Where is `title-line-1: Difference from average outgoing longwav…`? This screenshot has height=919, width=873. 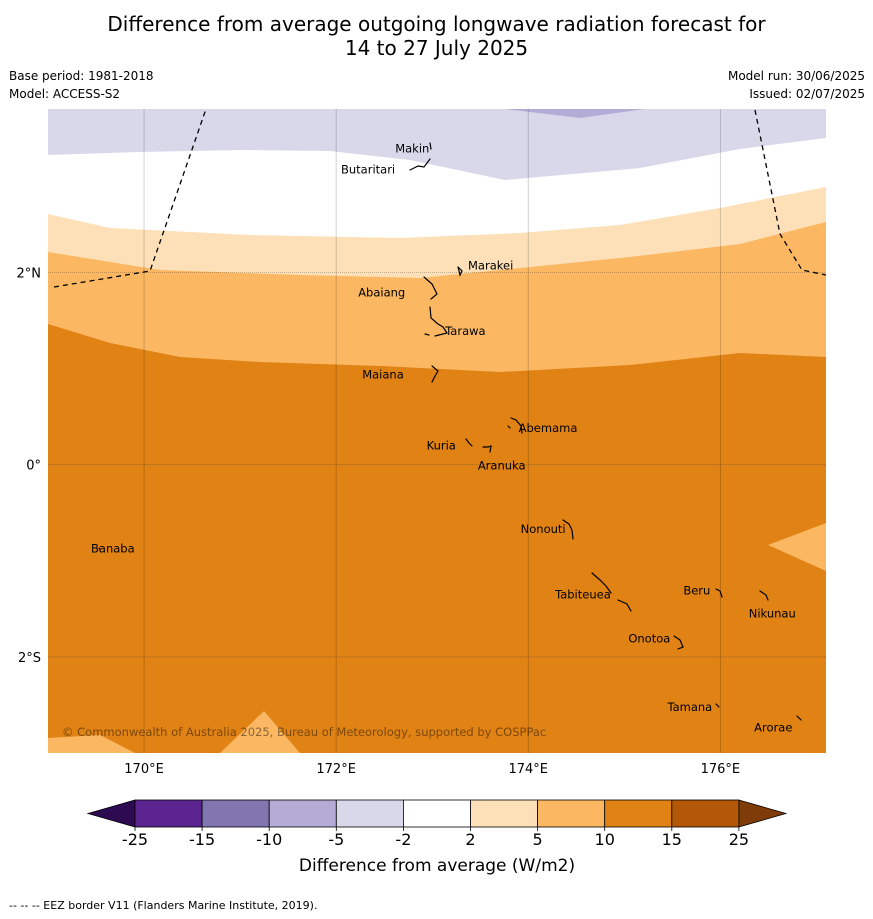 title-line-1: Difference from average outgoing longwav… is located at coordinates (436, 24).